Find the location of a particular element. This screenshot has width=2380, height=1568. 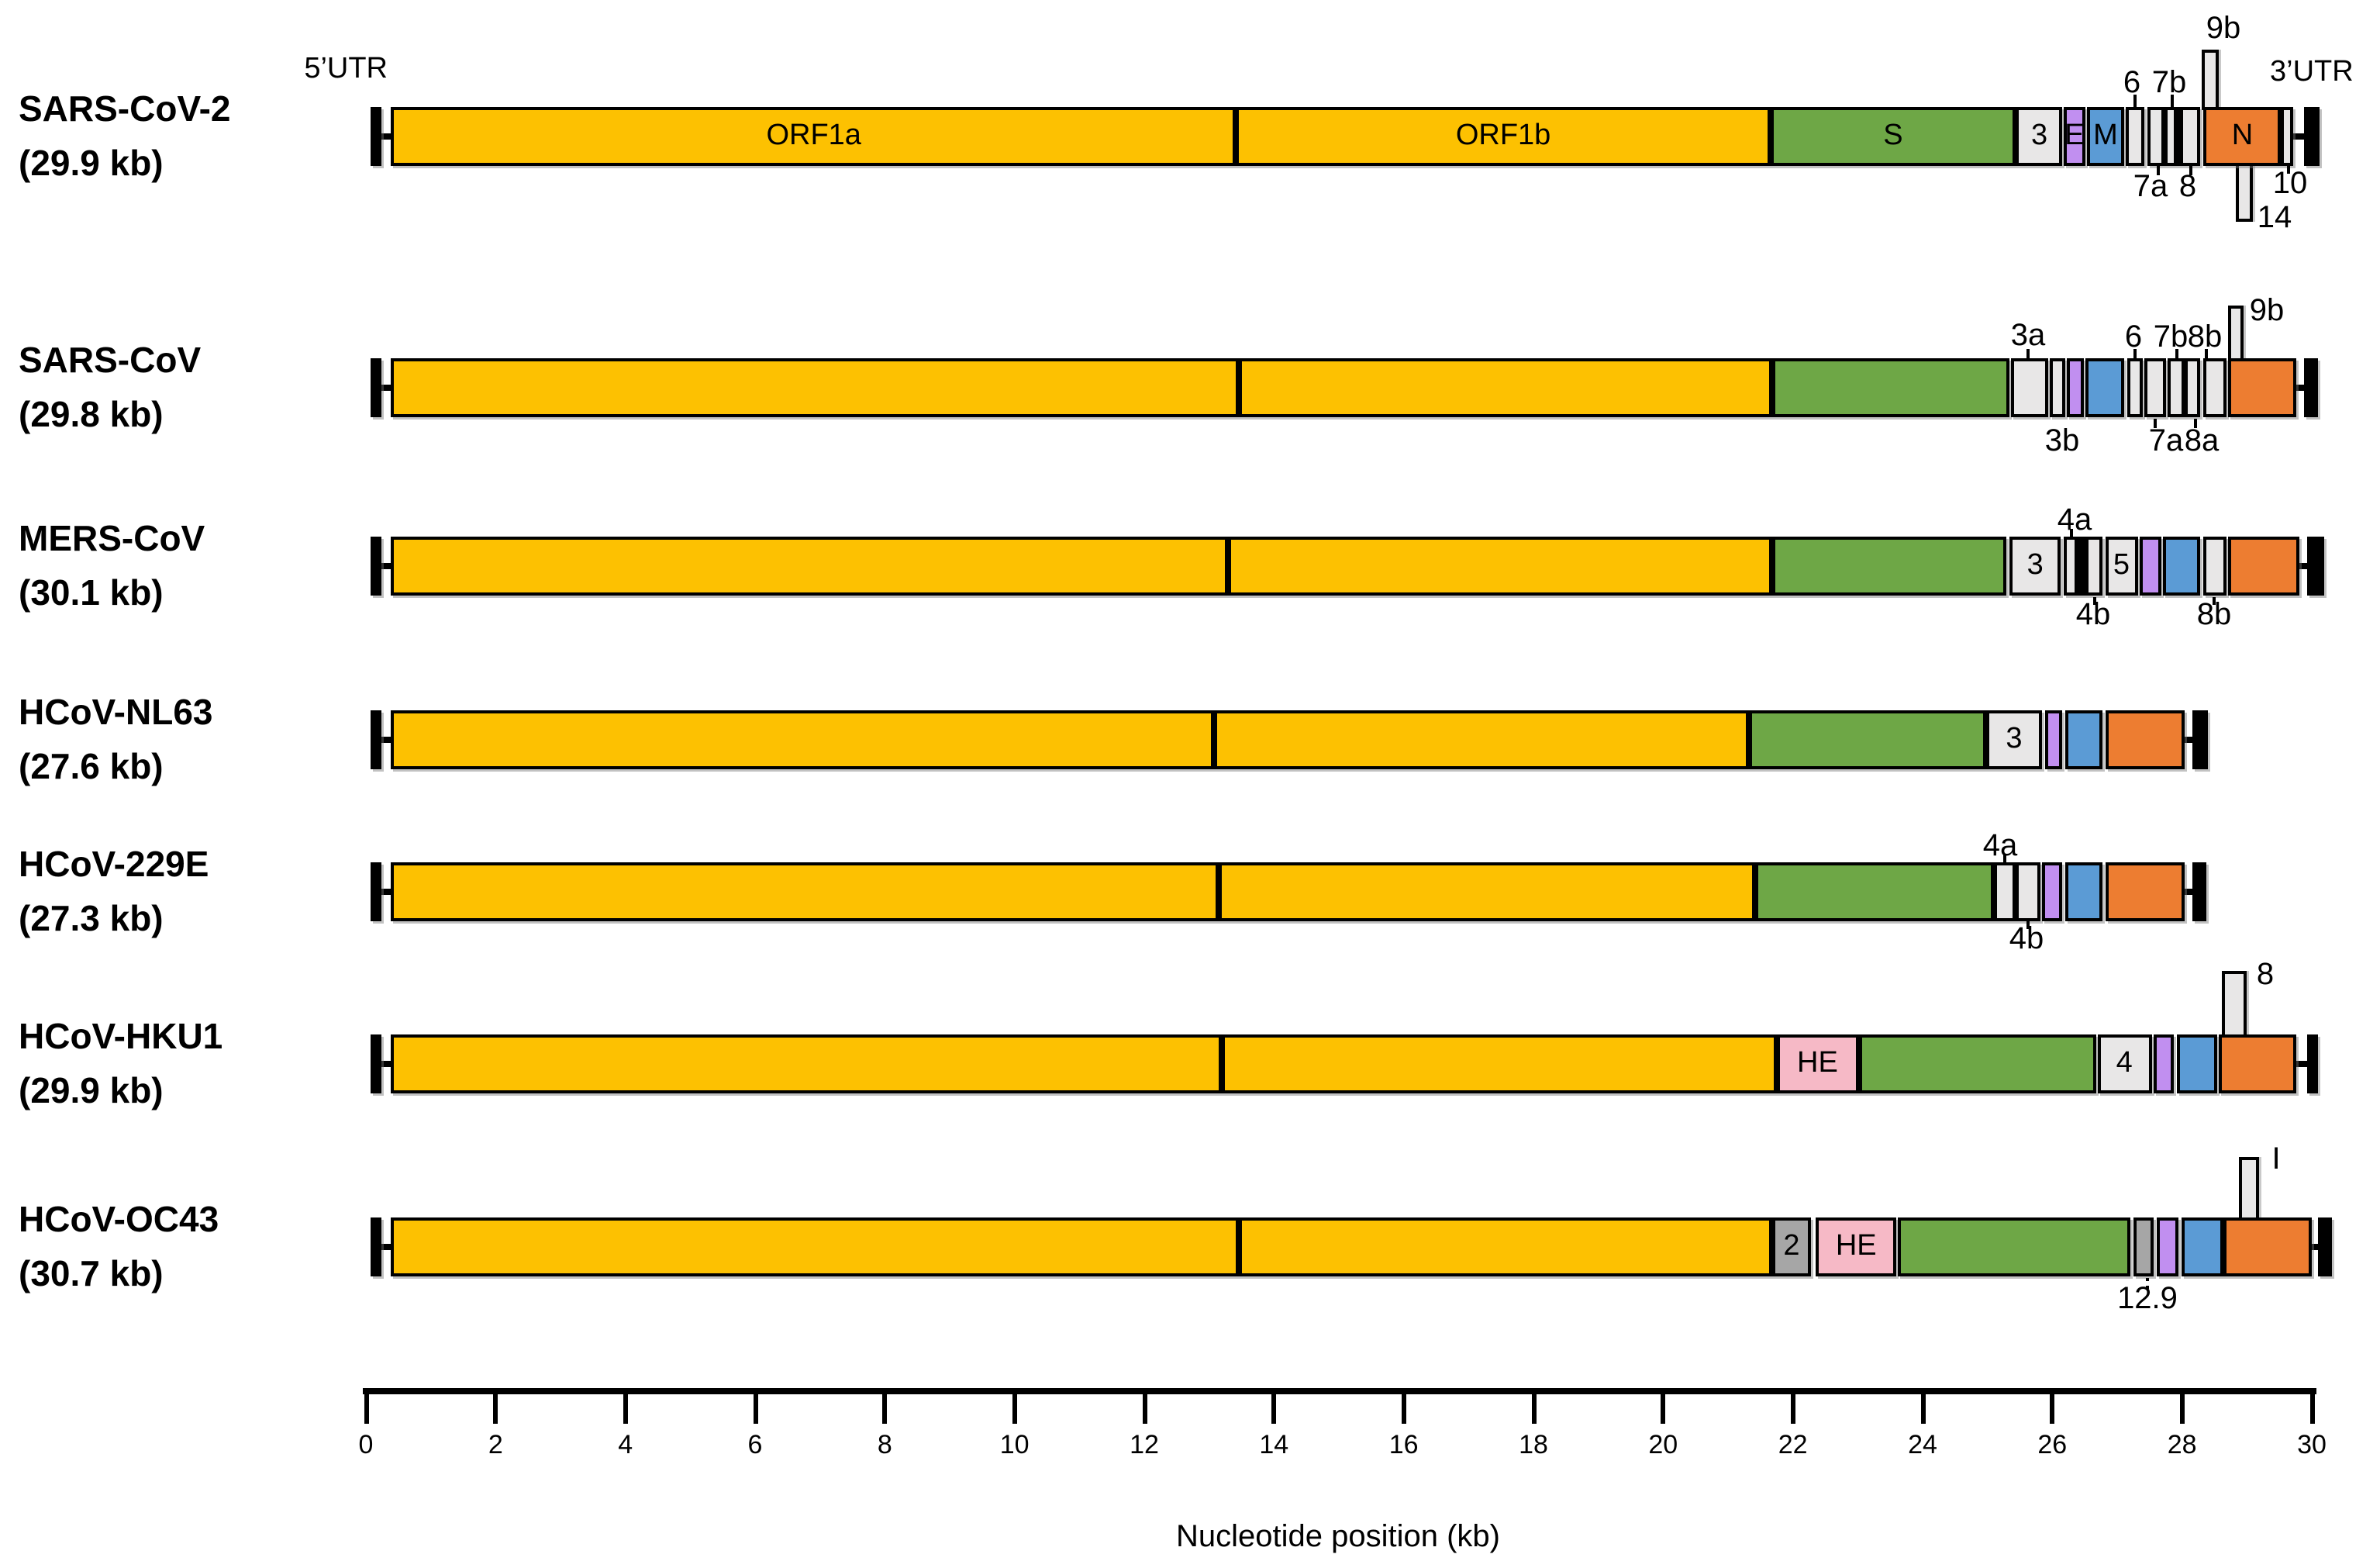

orf-callout-12.9: 12.9 is located at coordinates (2148, 1299).